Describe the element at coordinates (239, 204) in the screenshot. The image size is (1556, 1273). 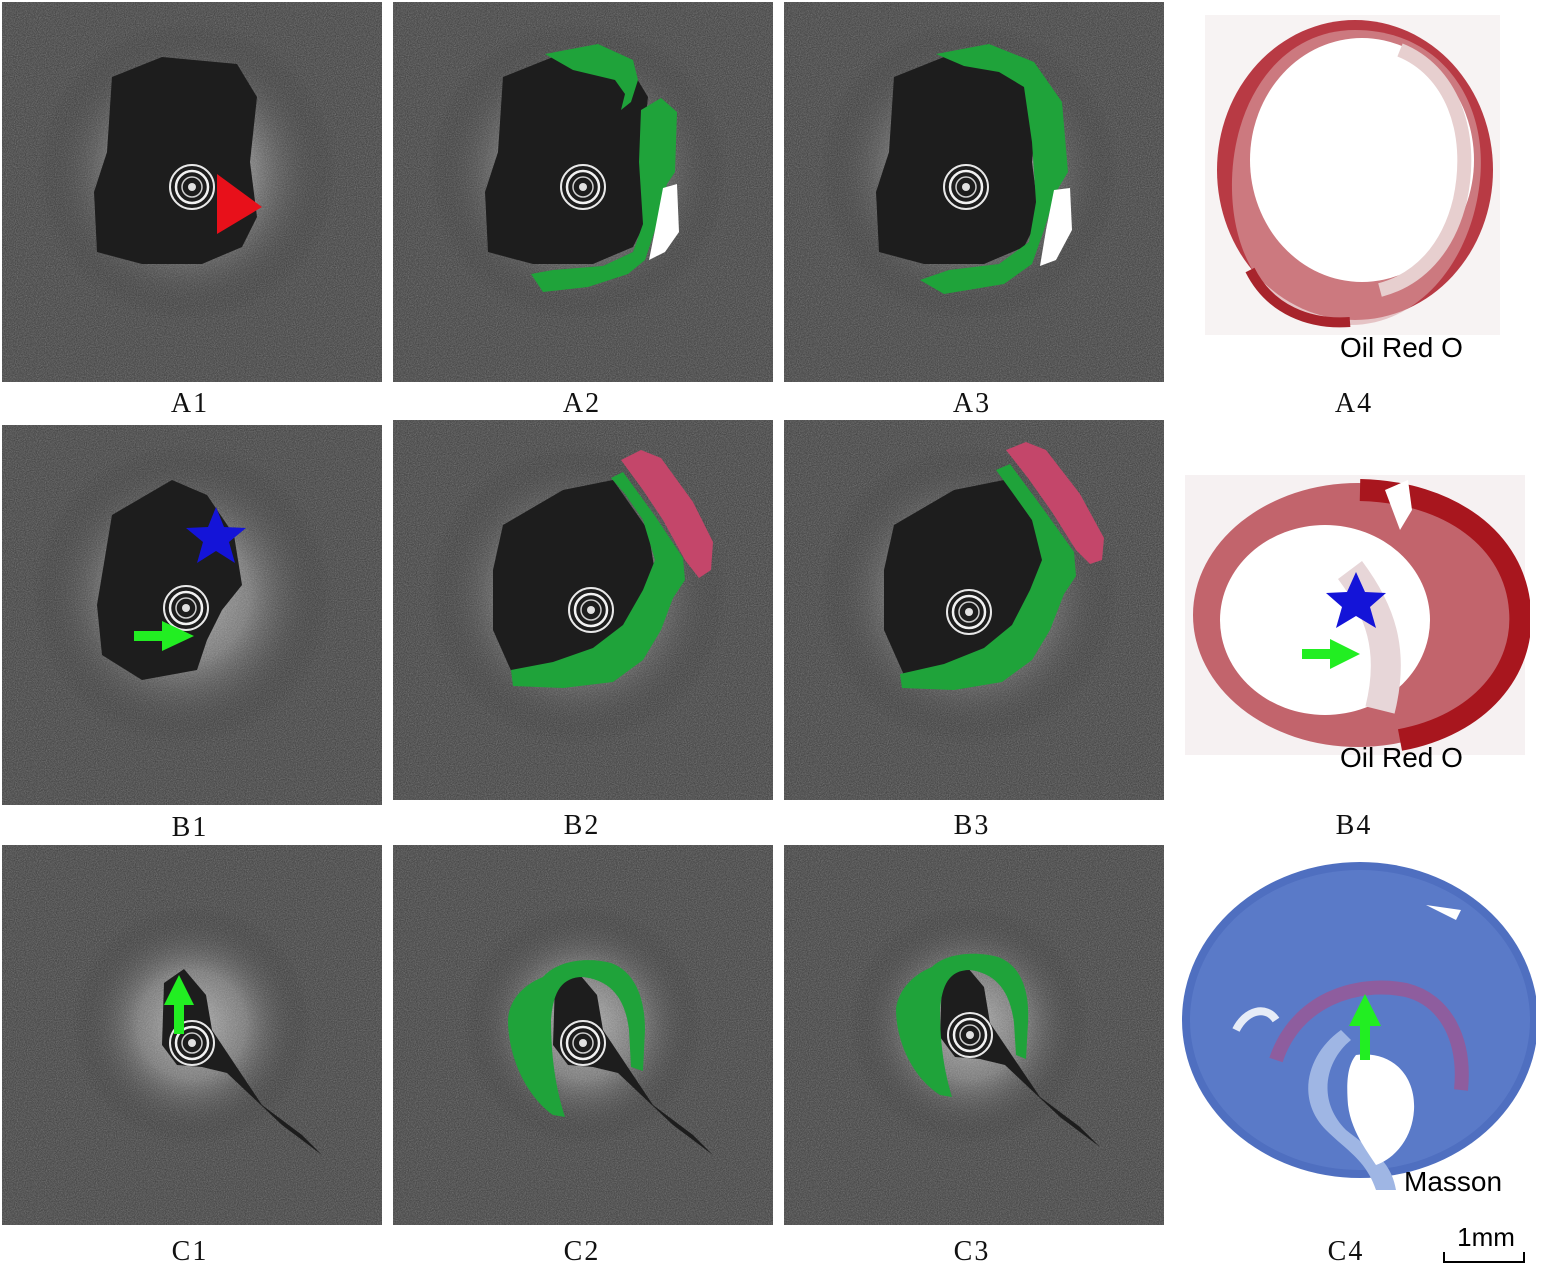
I see `red-arrowhead-marker` at that location.